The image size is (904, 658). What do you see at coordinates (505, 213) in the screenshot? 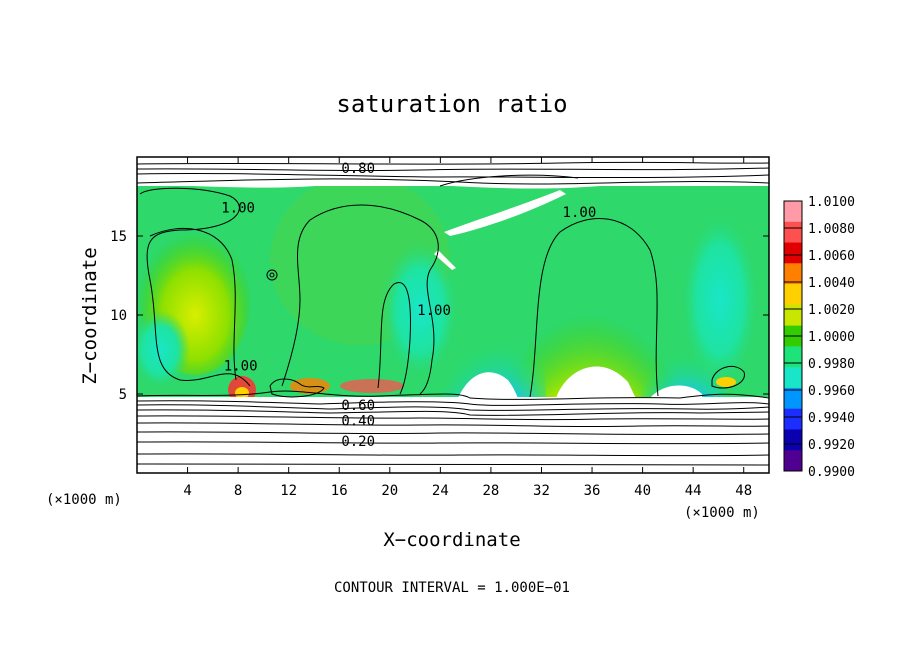
I see `white-streak-upper` at bounding box center [505, 213].